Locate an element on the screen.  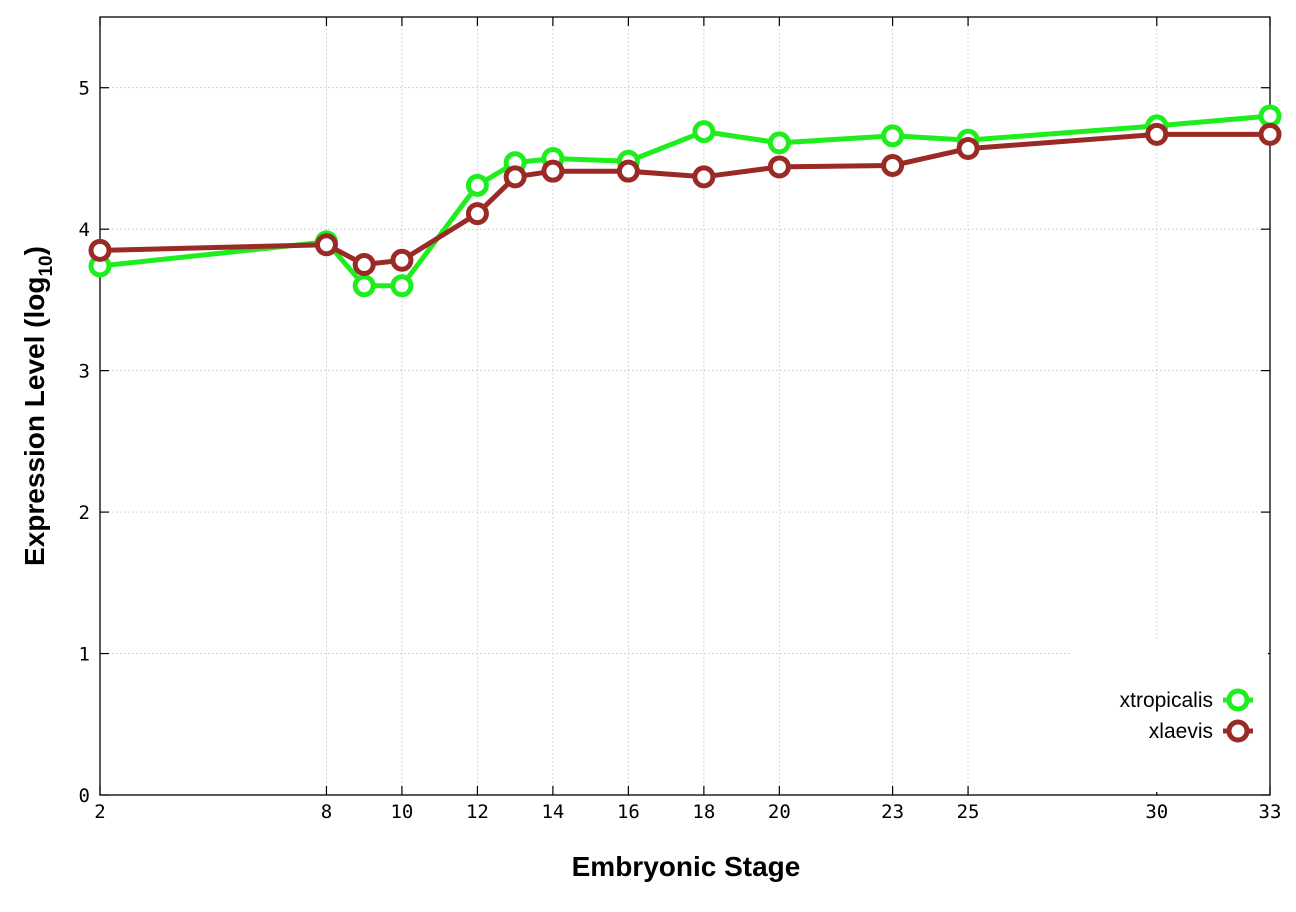
legend-marker-xtropicalis is located at coordinates (1238, 700).